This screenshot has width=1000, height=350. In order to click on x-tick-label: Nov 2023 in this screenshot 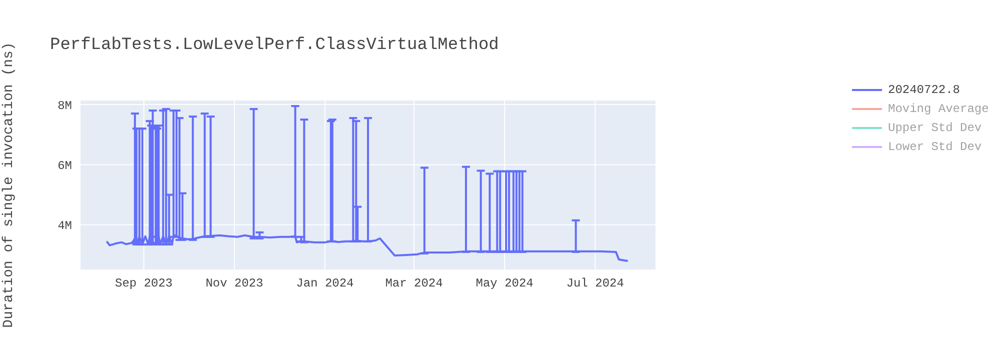, I will do `click(235, 283)`.